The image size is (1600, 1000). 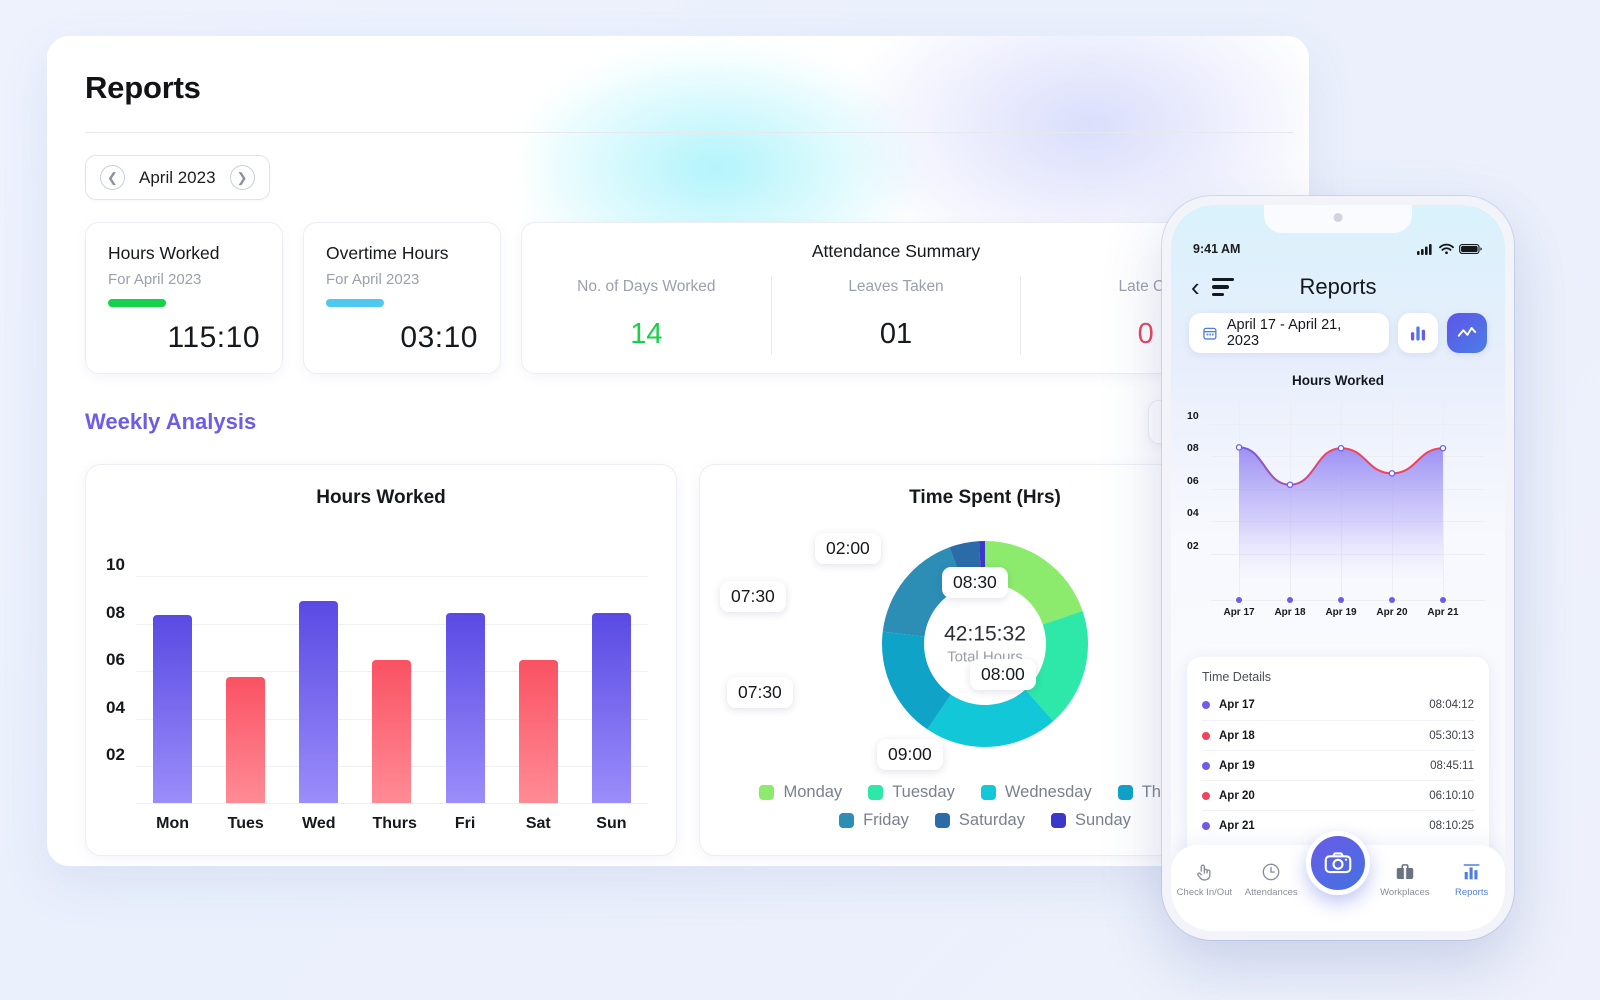 I want to click on time-details-row: Apr 20 06:10:10, so click(x=1338, y=795).